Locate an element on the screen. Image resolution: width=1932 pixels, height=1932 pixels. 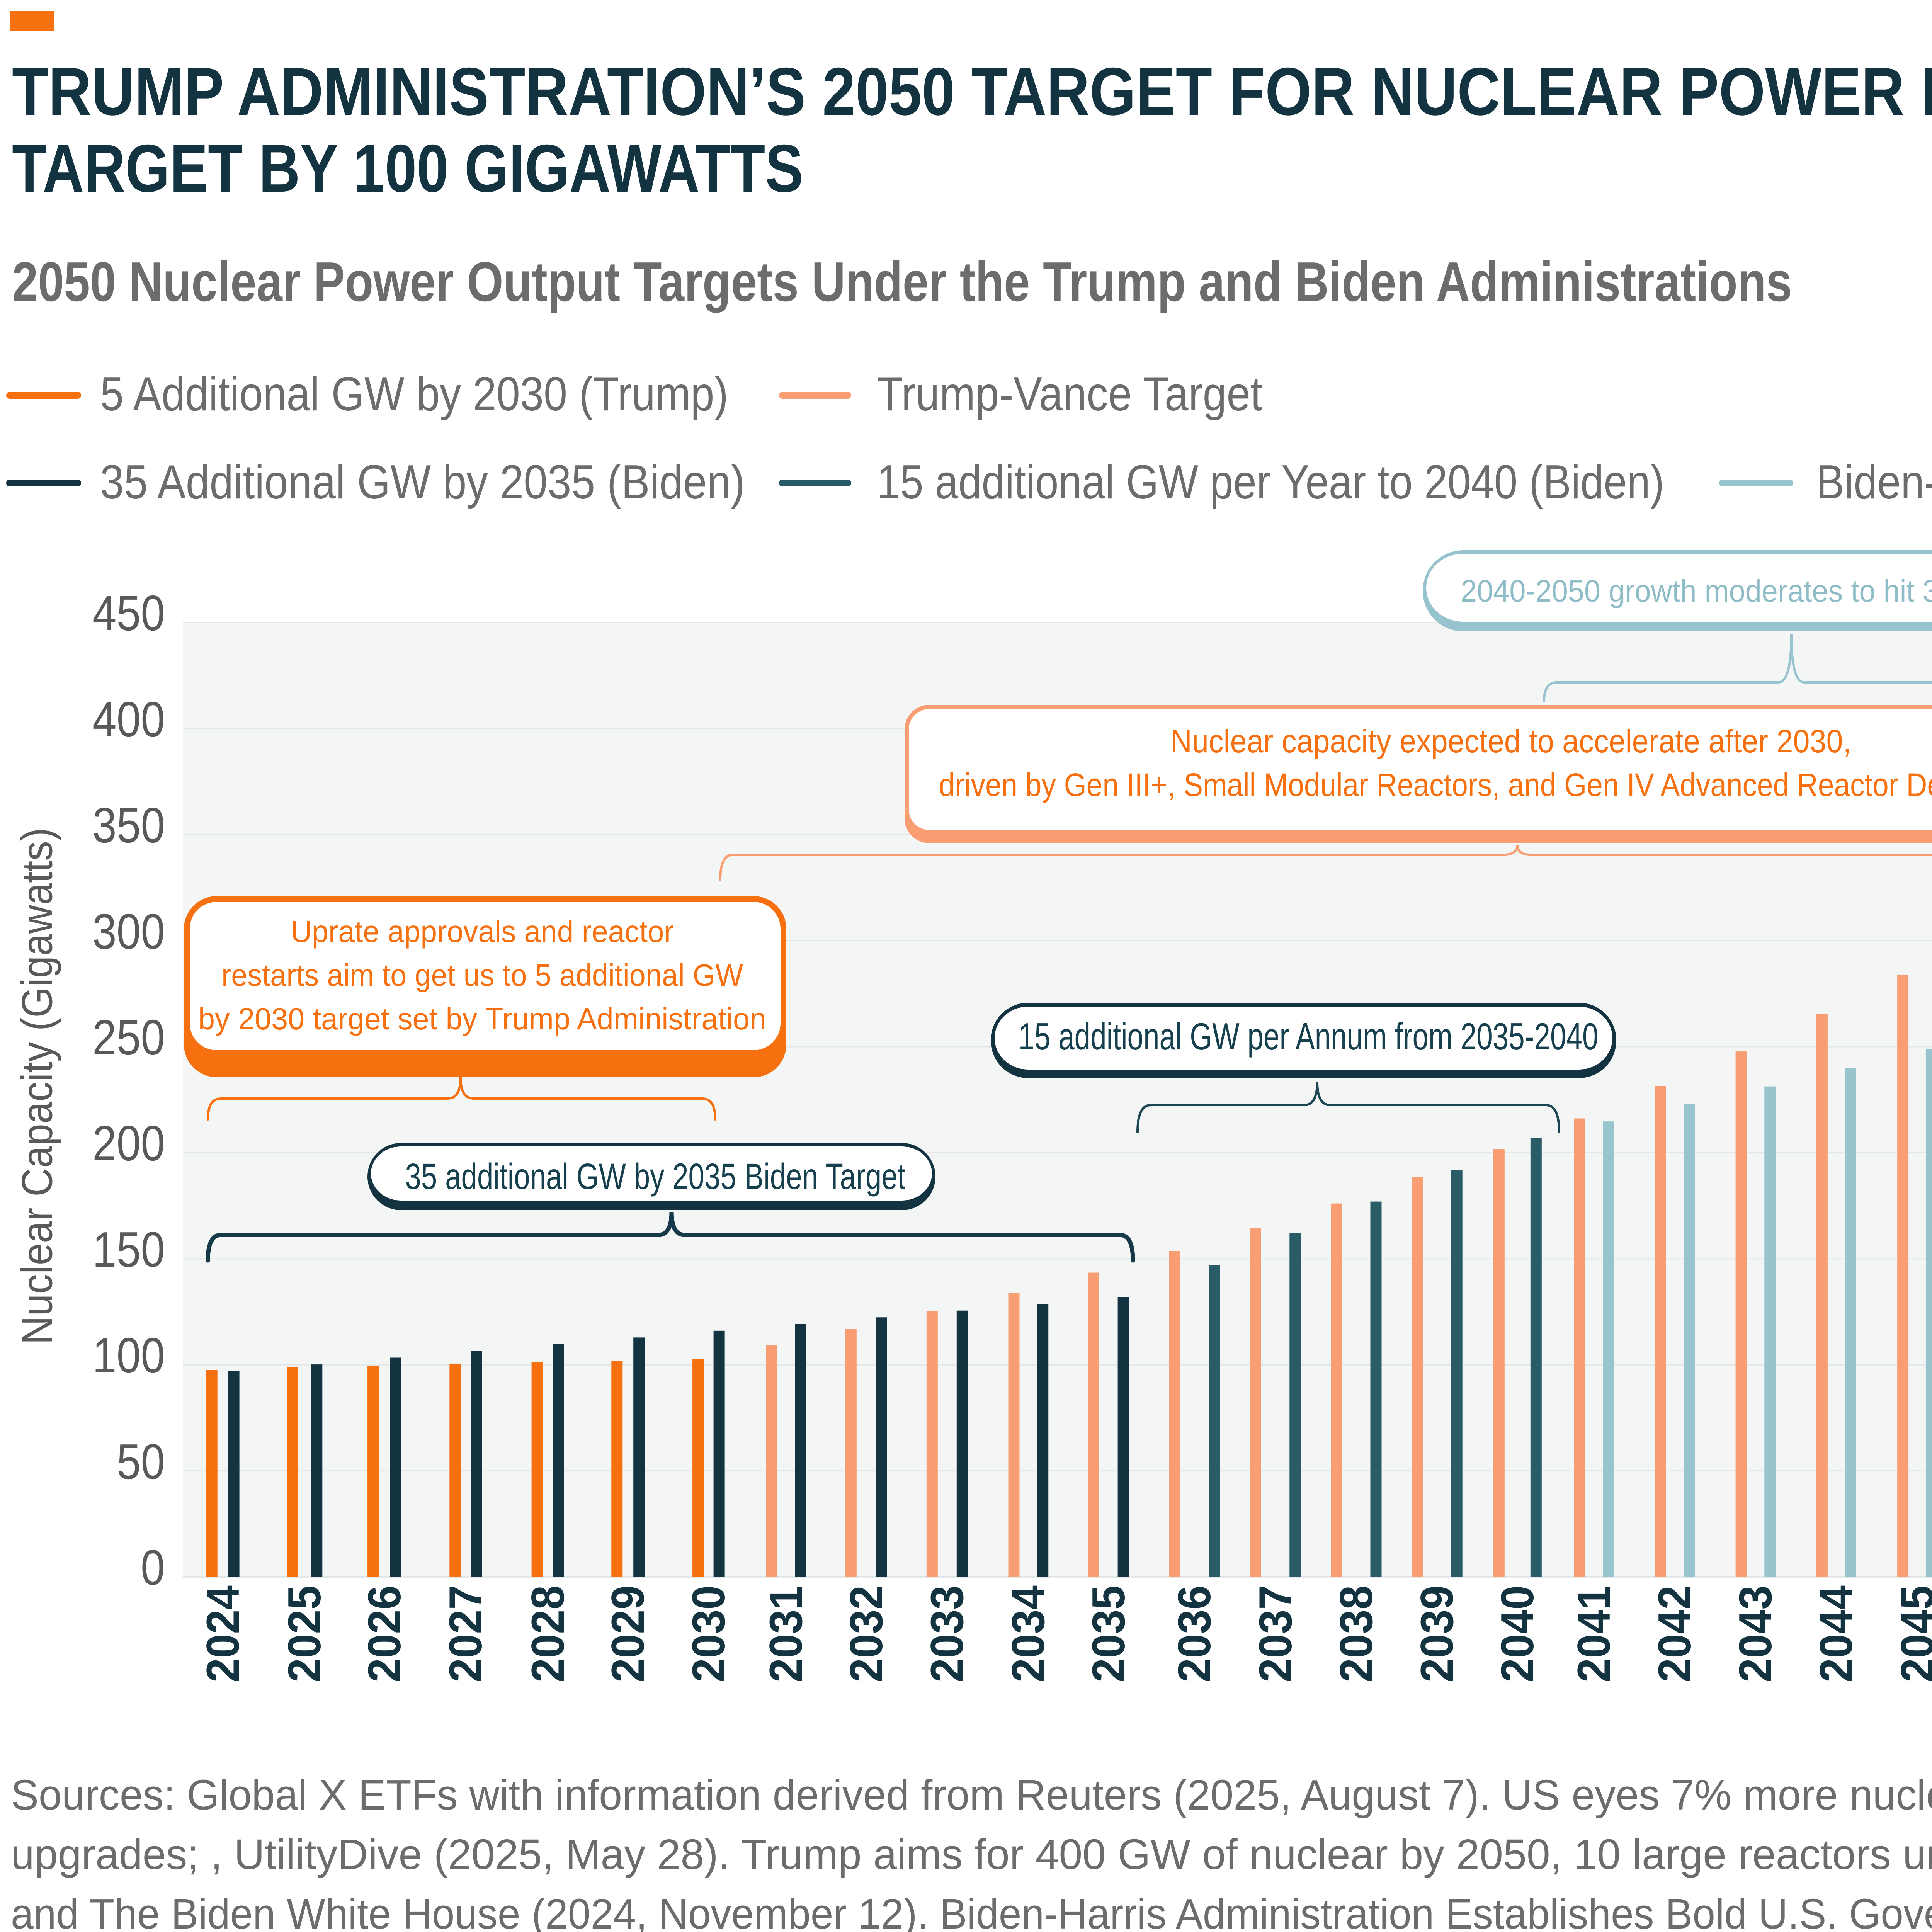
svg-text: 2025 is located at coordinates (305, 1633).